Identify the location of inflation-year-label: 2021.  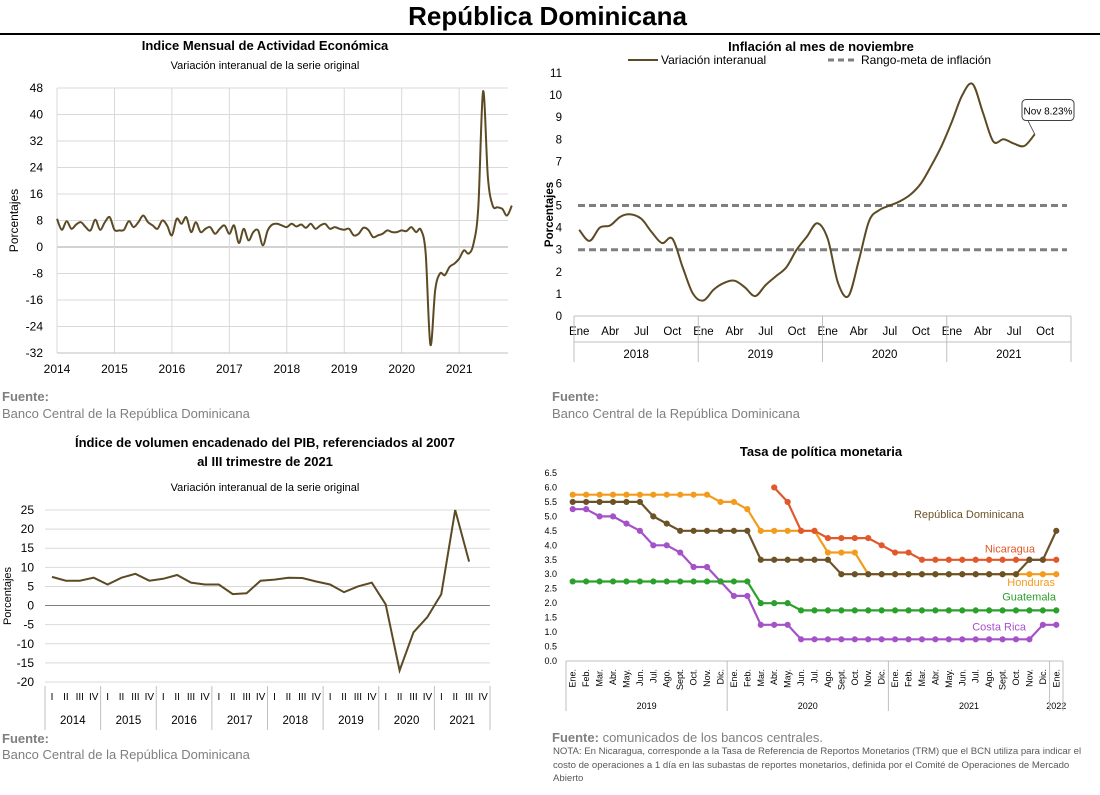
(1009, 355).